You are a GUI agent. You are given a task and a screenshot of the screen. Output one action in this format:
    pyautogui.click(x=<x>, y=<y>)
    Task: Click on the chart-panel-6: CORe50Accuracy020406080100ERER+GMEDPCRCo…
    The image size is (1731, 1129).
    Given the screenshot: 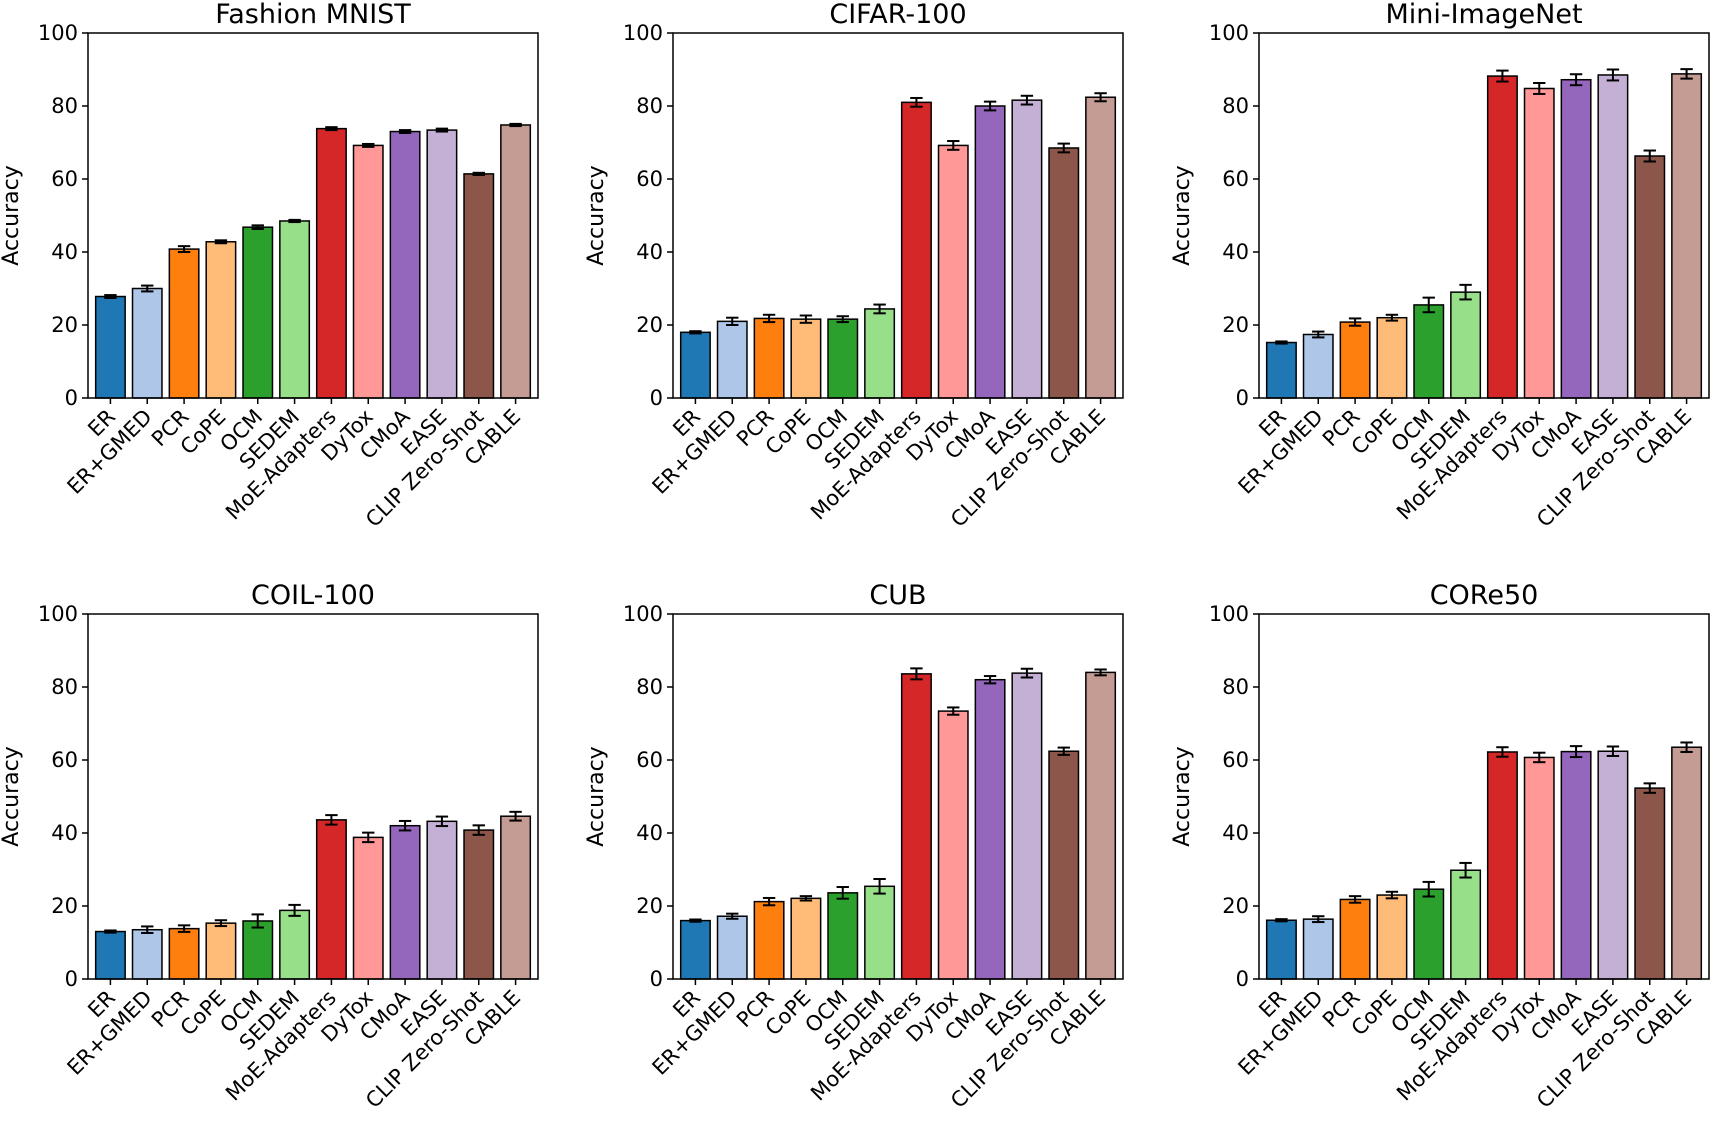 What is the action you would take?
    pyautogui.click(x=1440, y=846)
    